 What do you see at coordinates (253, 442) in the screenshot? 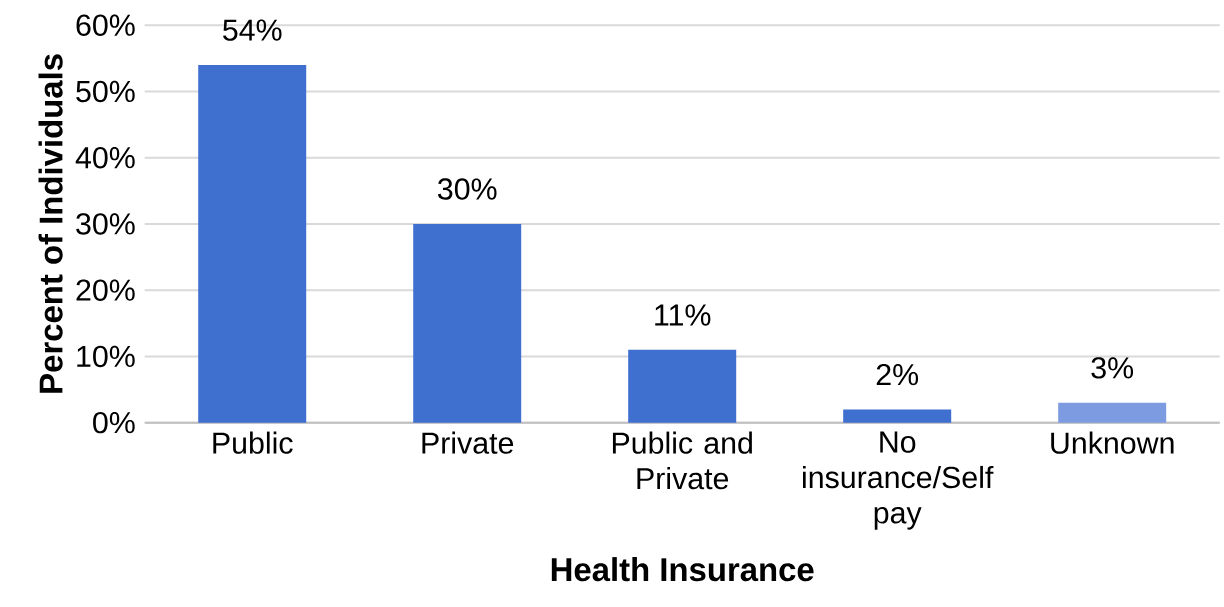
I see `x-tick-label: Public` at bounding box center [253, 442].